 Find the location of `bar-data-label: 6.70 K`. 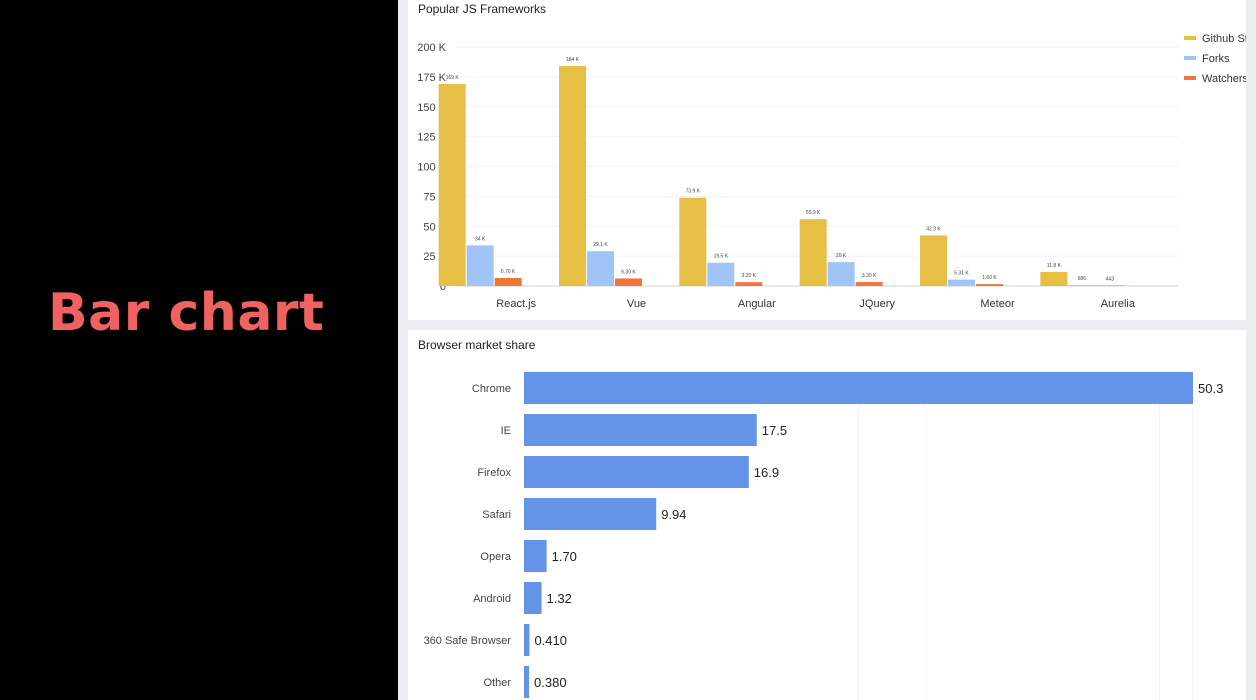

bar-data-label: 6.70 K is located at coordinates (508, 272).